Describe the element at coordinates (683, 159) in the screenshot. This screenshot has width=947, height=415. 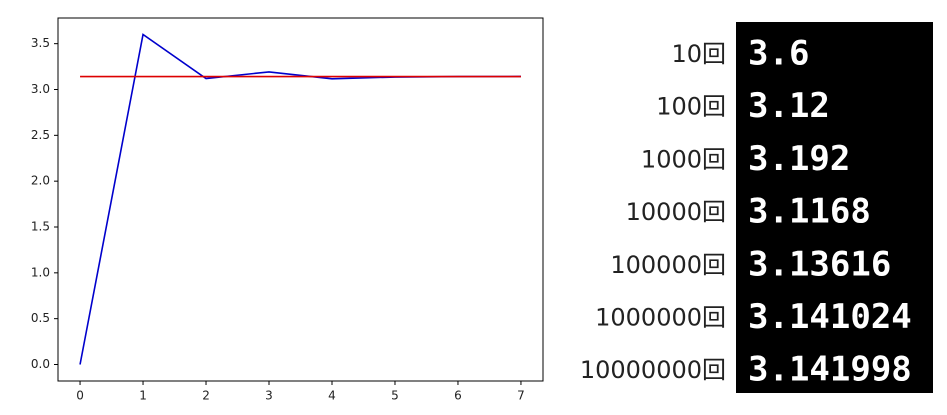
I see `row-label: 1000回` at that location.